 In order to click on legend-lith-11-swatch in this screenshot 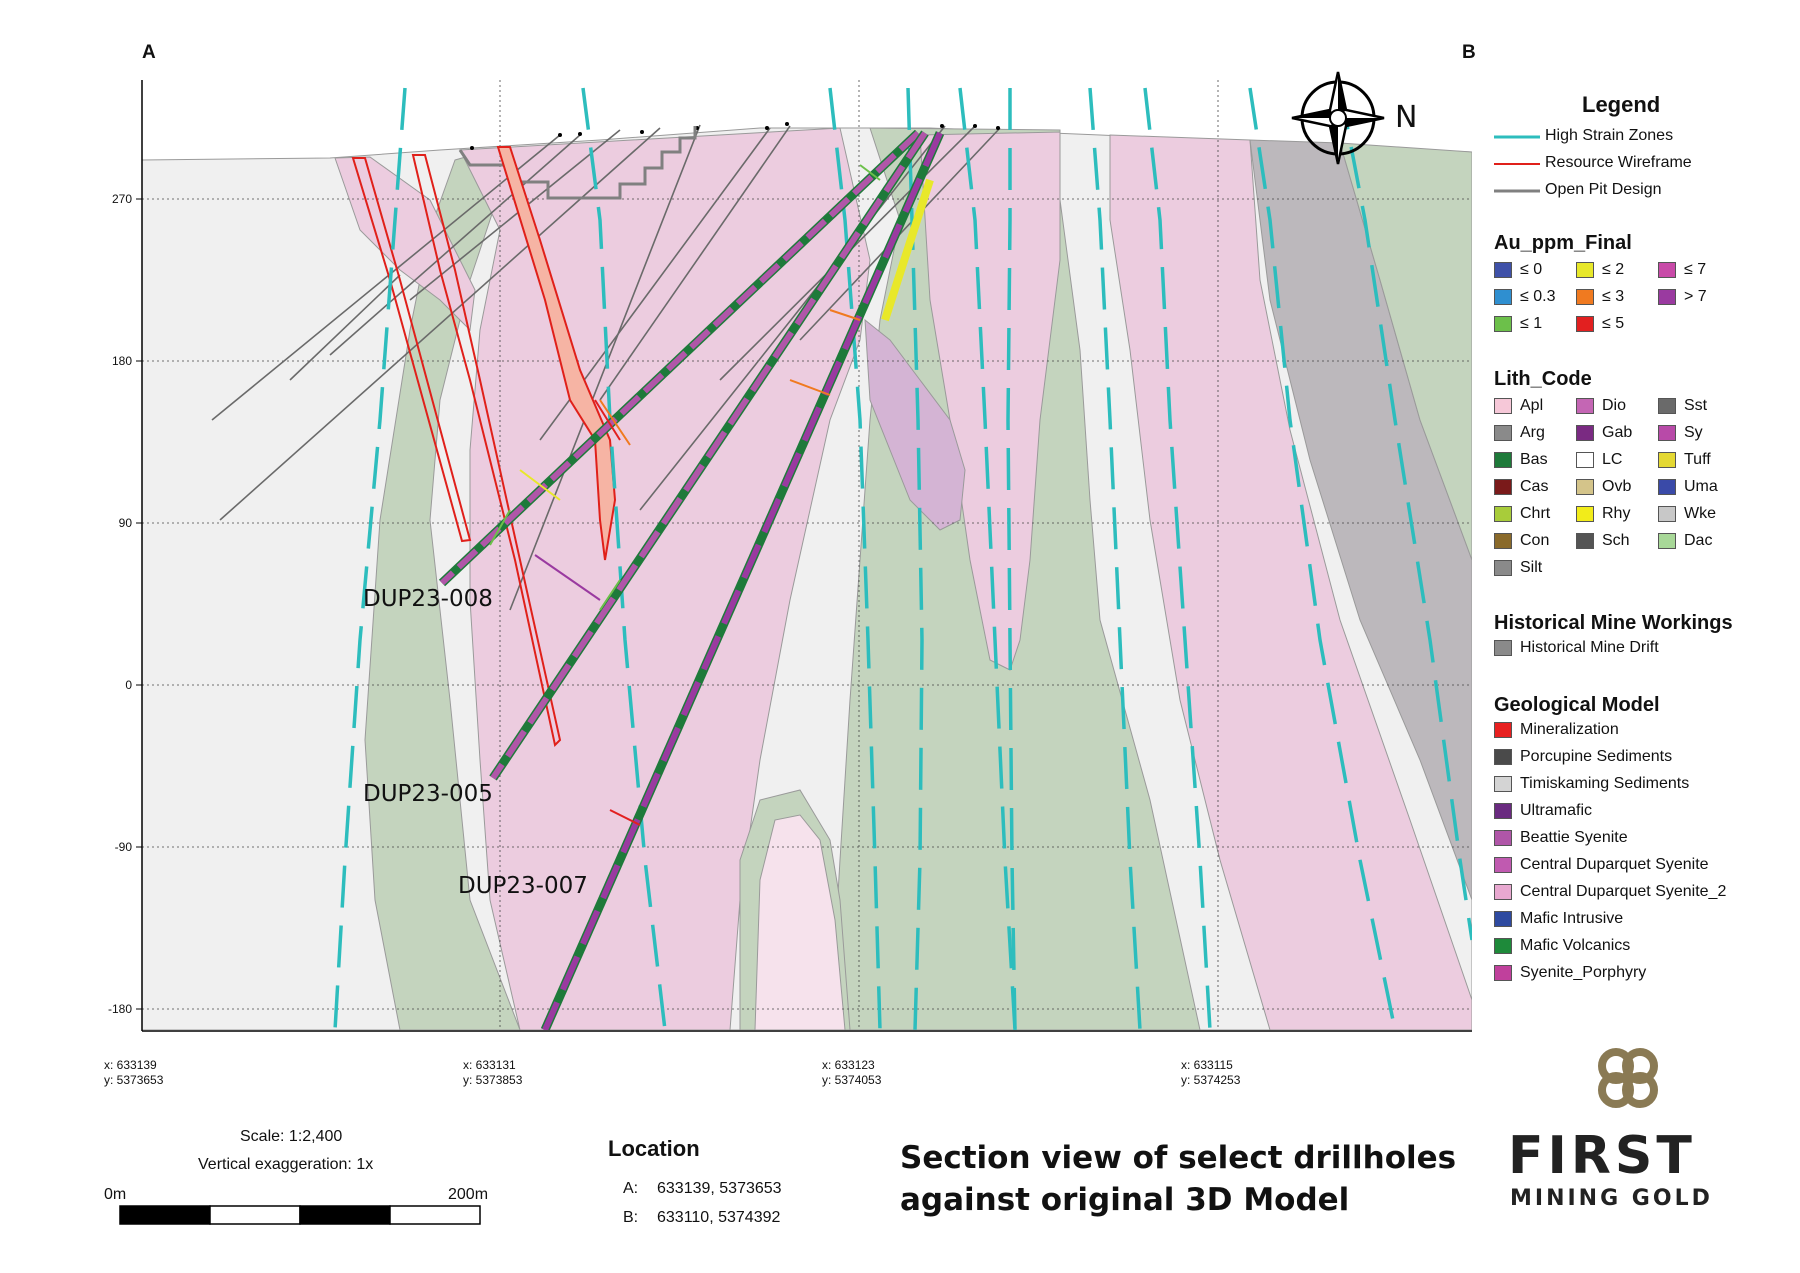, I will do `click(1667, 487)`.